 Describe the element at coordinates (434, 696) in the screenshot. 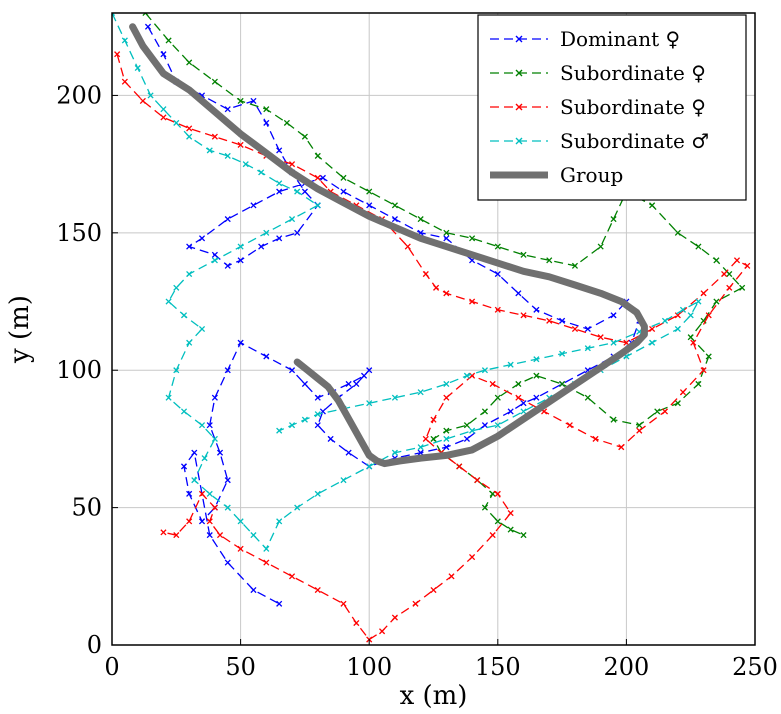

I see `x-axis-label: x (m)` at that location.